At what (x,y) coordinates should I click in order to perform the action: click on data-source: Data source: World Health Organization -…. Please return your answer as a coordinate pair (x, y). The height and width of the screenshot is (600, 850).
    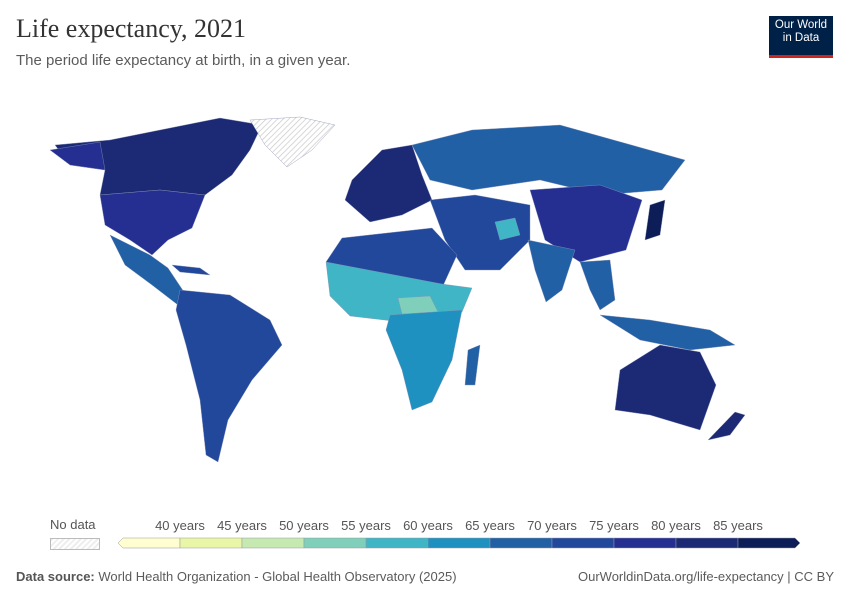
    Looking at the image, I should click on (236, 576).